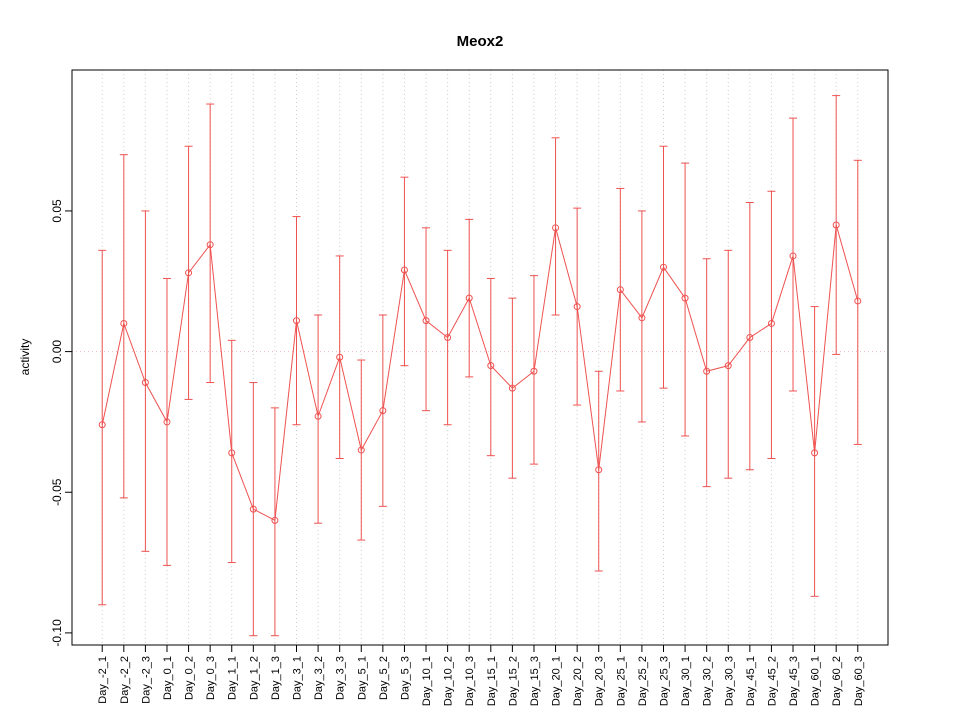 Image resolution: width=960 pixels, height=720 pixels. Describe the element at coordinates (168, 678) in the screenshot. I see `x-tick-label: Day_0_1` at that location.